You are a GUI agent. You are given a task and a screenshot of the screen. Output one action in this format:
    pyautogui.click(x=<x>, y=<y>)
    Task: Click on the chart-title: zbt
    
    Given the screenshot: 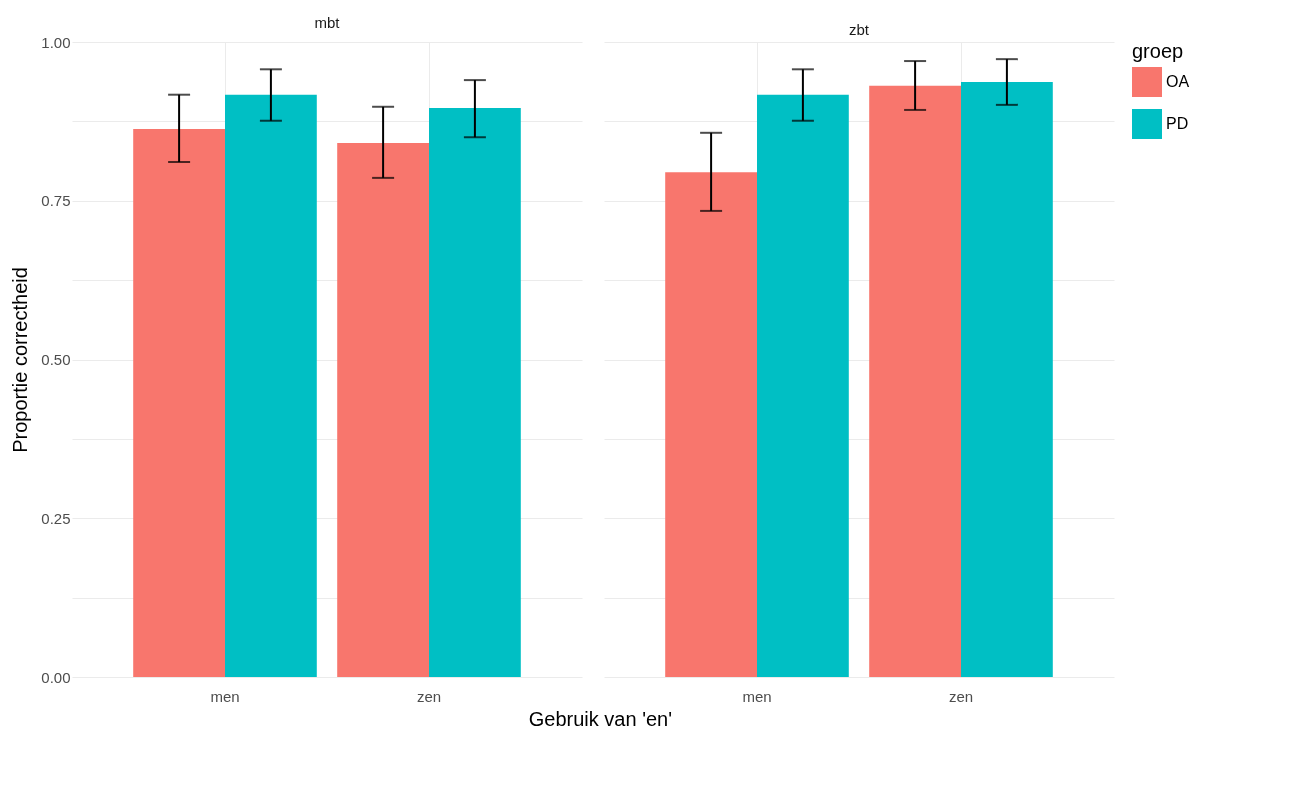 What is the action you would take?
    pyautogui.click(x=859, y=29)
    